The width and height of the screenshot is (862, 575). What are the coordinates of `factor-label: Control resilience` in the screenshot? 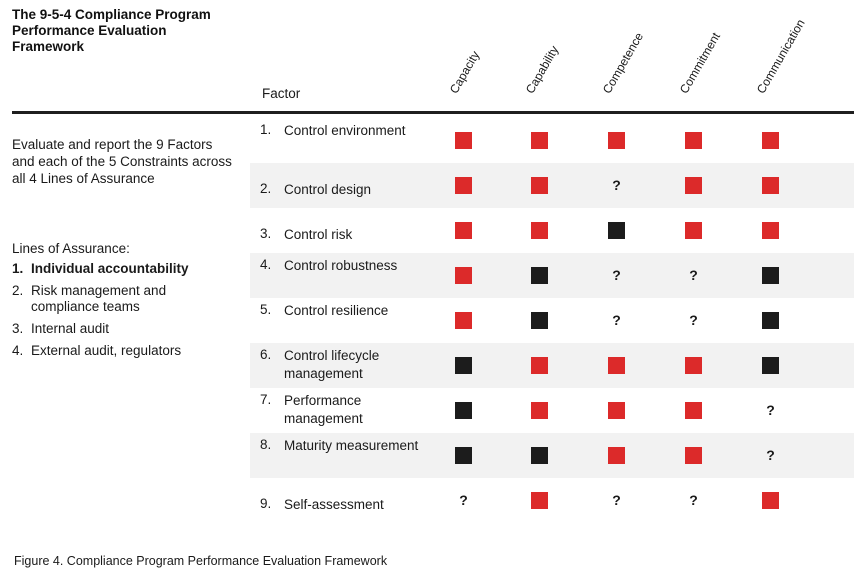 It's located at (336, 310).